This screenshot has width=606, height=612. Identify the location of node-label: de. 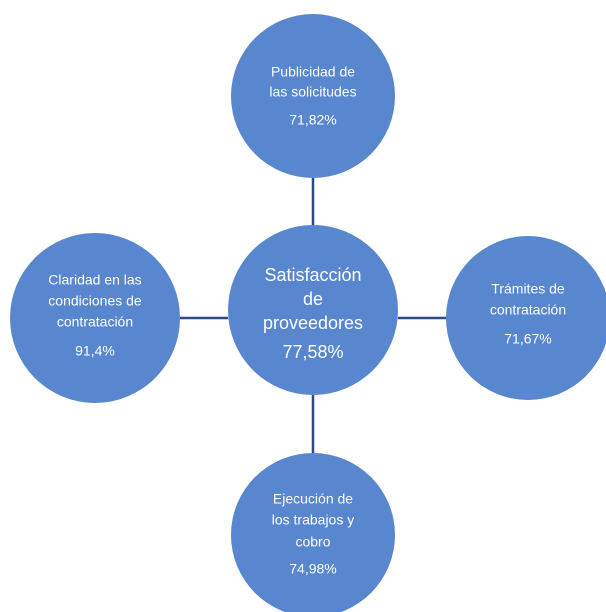
(313, 299).